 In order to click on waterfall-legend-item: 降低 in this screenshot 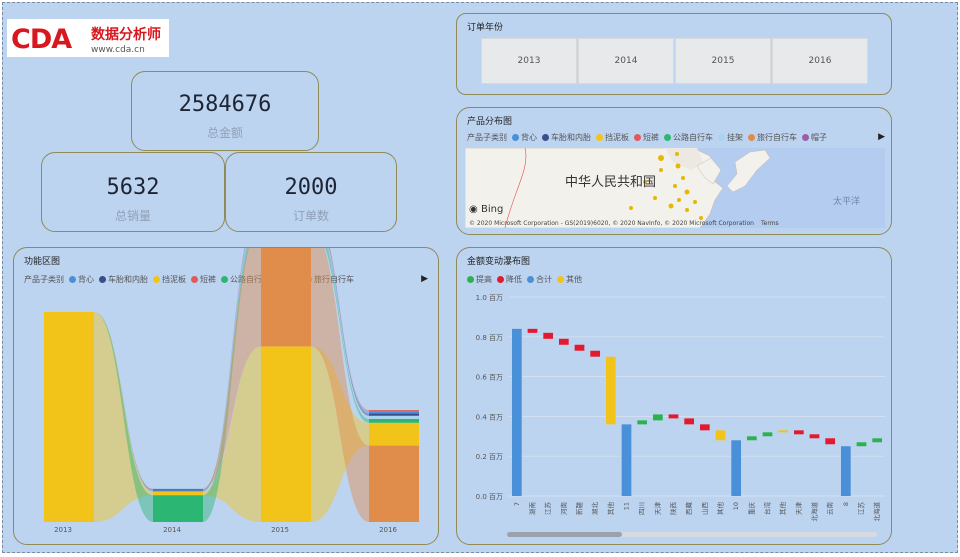, I will do `click(509, 279)`.